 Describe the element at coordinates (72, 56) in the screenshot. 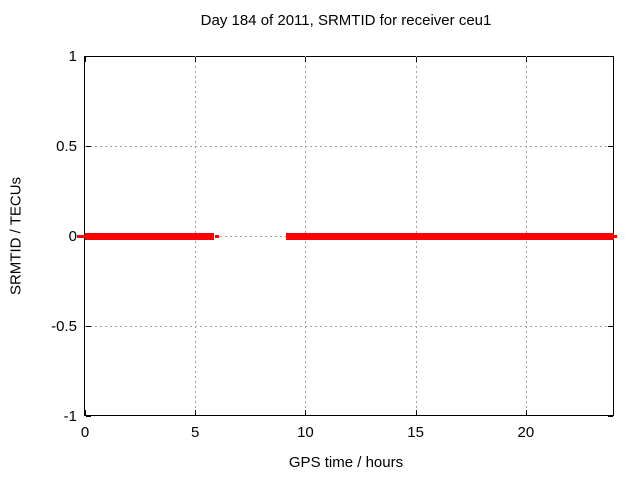

I see `y-tick-label: 1` at that location.